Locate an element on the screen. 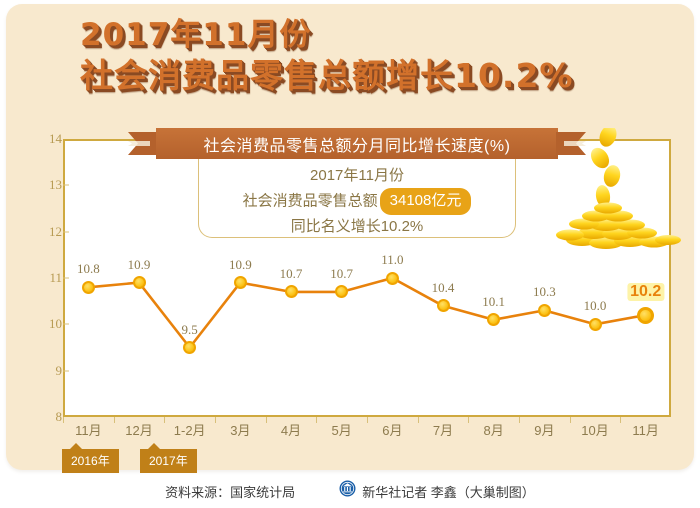 The height and width of the screenshot is (508, 700). headline-line-2: 社会消费品零售总额增长10.2% is located at coordinates (327, 75).